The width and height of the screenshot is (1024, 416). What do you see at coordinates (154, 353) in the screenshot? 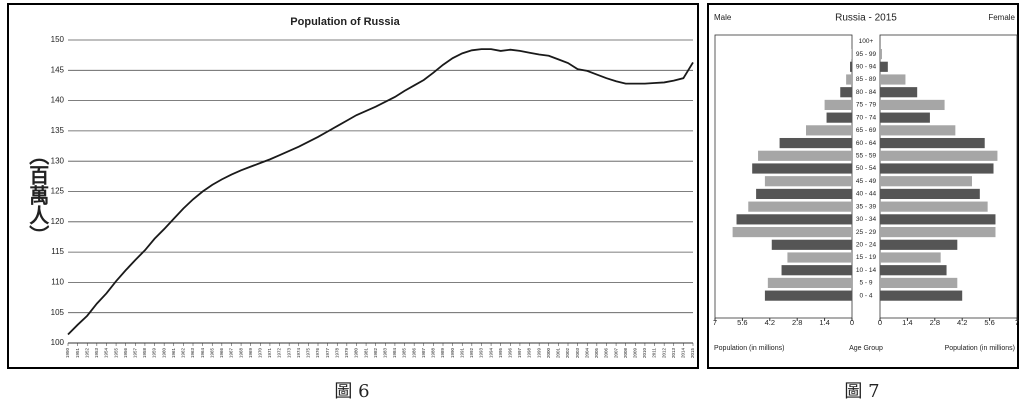
I see `x-tick-label: 1959` at bounding box center [154, 353].